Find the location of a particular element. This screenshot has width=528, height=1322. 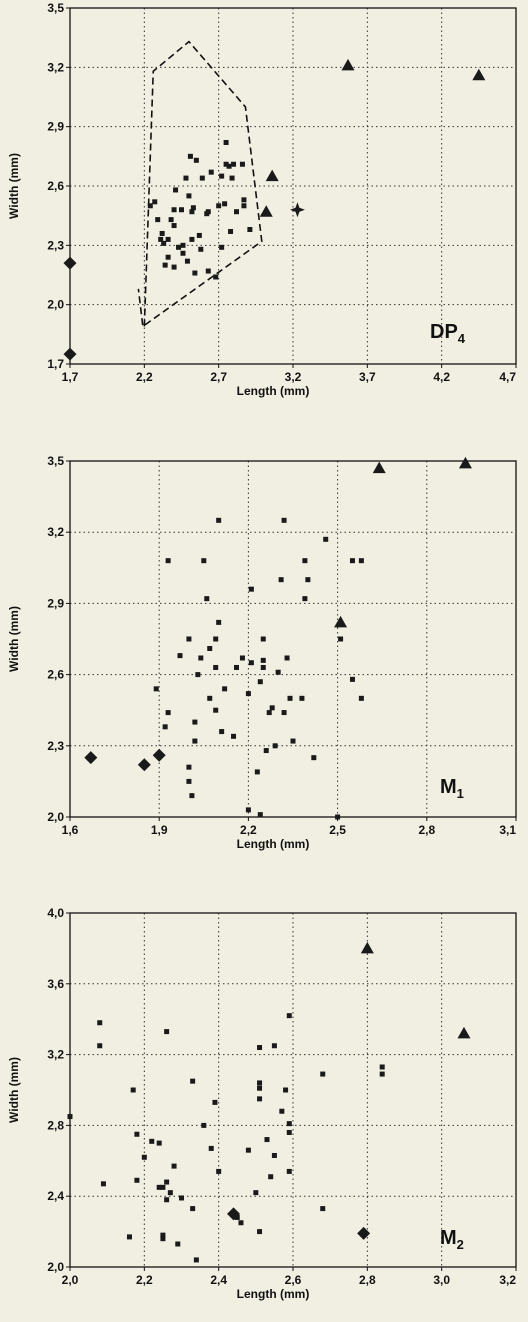

x-axis-title: Length (mm) is located at coordinates (273, 844).